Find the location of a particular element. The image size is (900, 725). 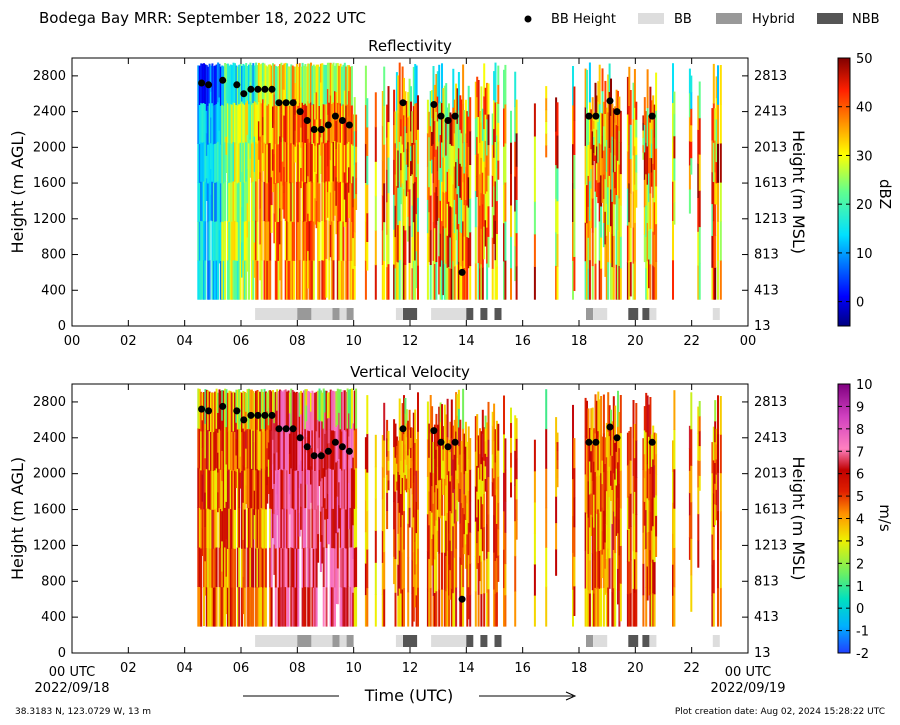

x-tick-label: 06 is located at coordinates (241, 668).